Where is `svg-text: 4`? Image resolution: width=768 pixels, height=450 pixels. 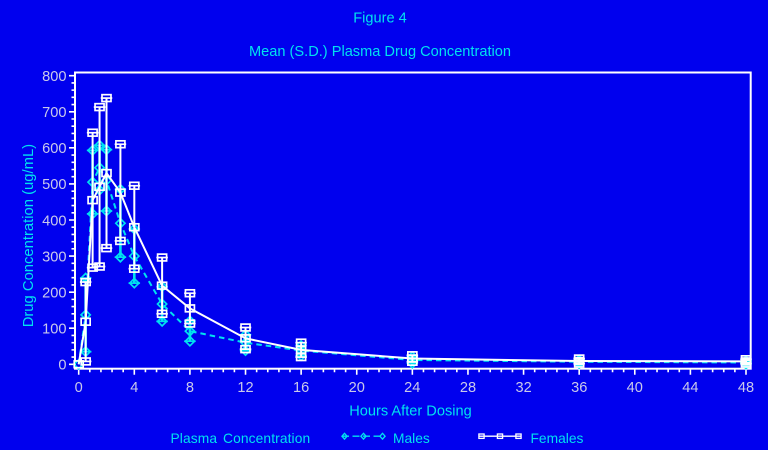 svg-text: 4 is located at coordinates (134, 388).